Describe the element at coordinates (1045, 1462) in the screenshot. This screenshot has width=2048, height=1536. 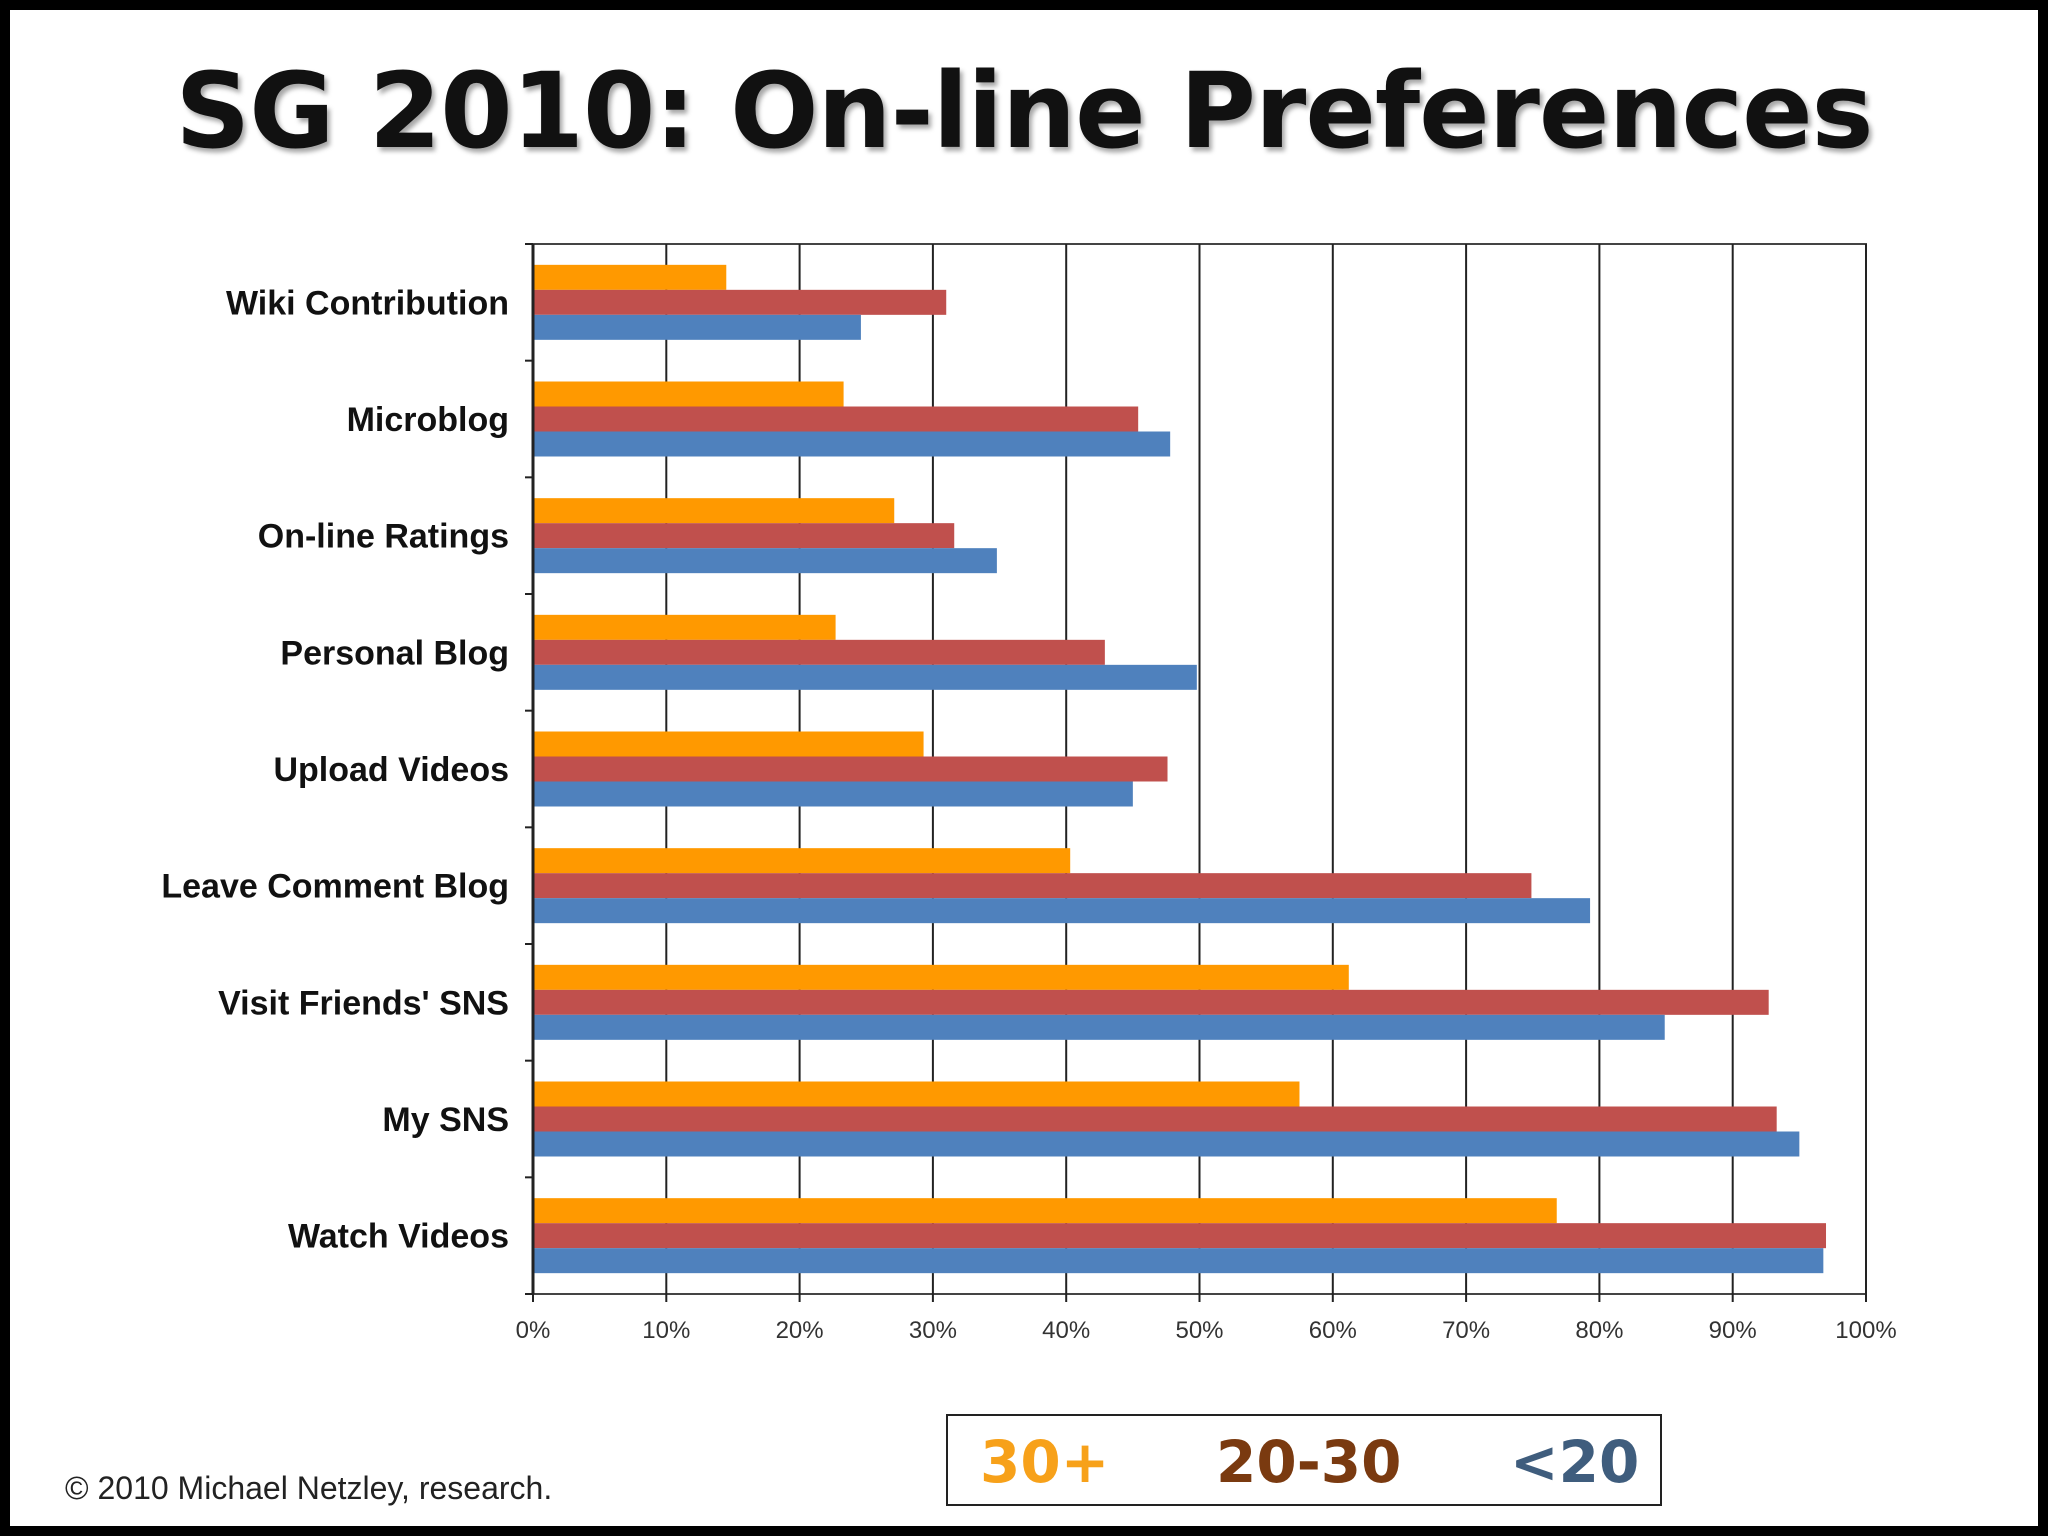
I see `legend-item-30-plus: 30+` at that location.